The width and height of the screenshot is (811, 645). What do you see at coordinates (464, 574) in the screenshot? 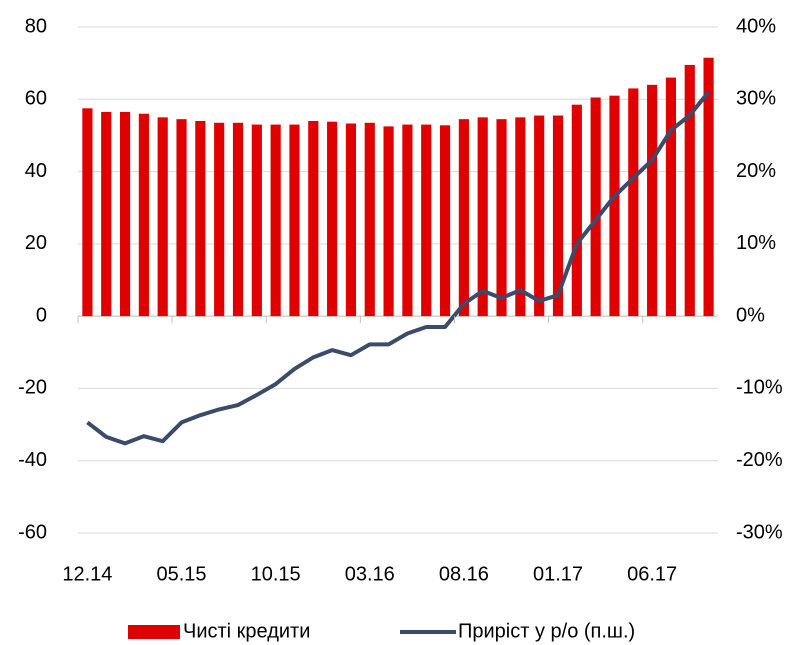
I see `x-tick-label: 08.16` at bounding box center [464, 574].